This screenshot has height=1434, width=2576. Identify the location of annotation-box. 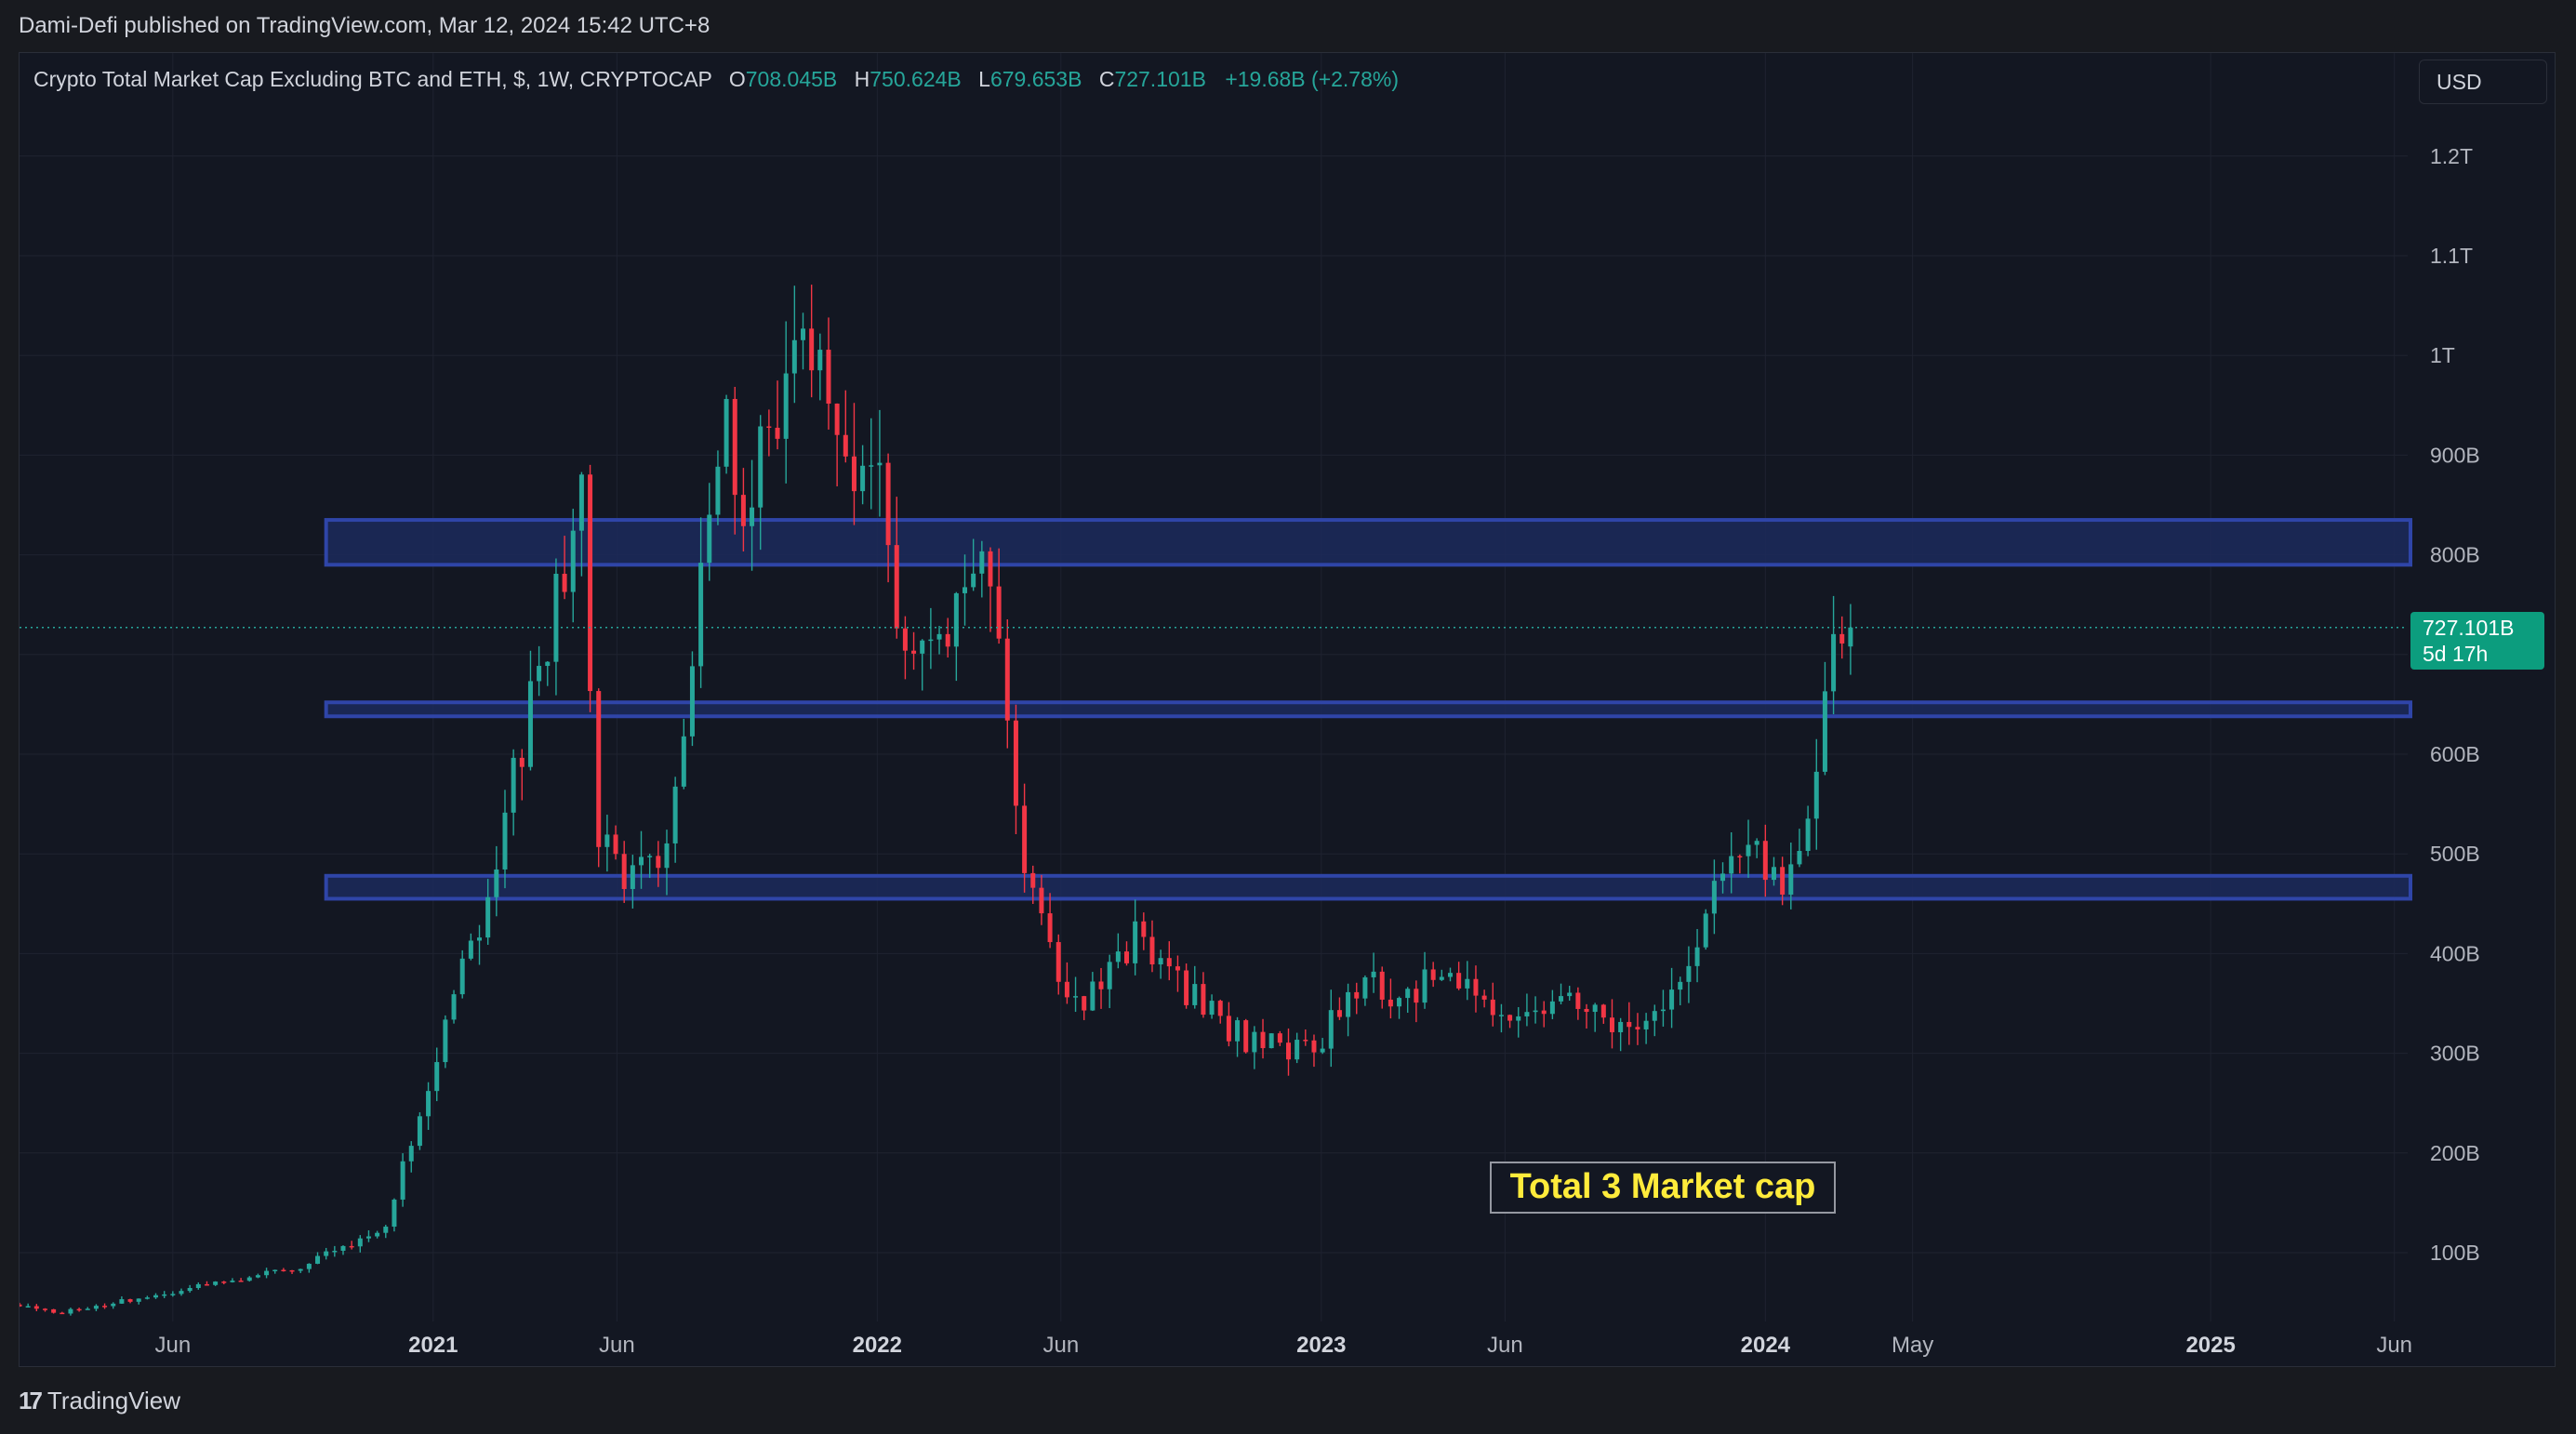
(1663, 1188).